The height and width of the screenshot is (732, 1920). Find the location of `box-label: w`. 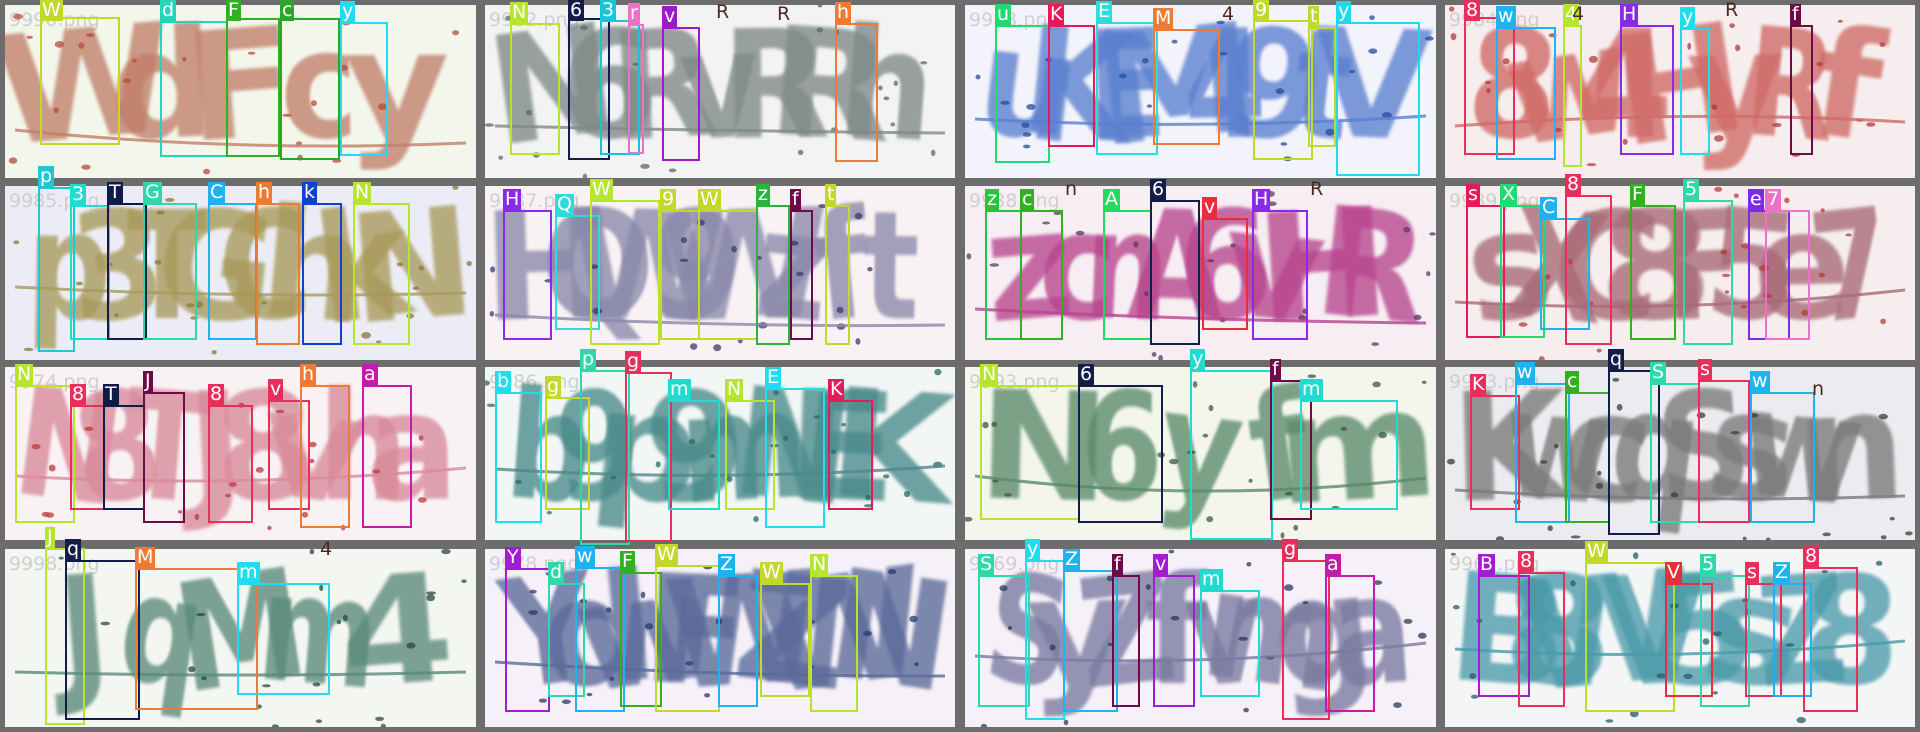

box-label: w is located at coordinates (1525, 372).